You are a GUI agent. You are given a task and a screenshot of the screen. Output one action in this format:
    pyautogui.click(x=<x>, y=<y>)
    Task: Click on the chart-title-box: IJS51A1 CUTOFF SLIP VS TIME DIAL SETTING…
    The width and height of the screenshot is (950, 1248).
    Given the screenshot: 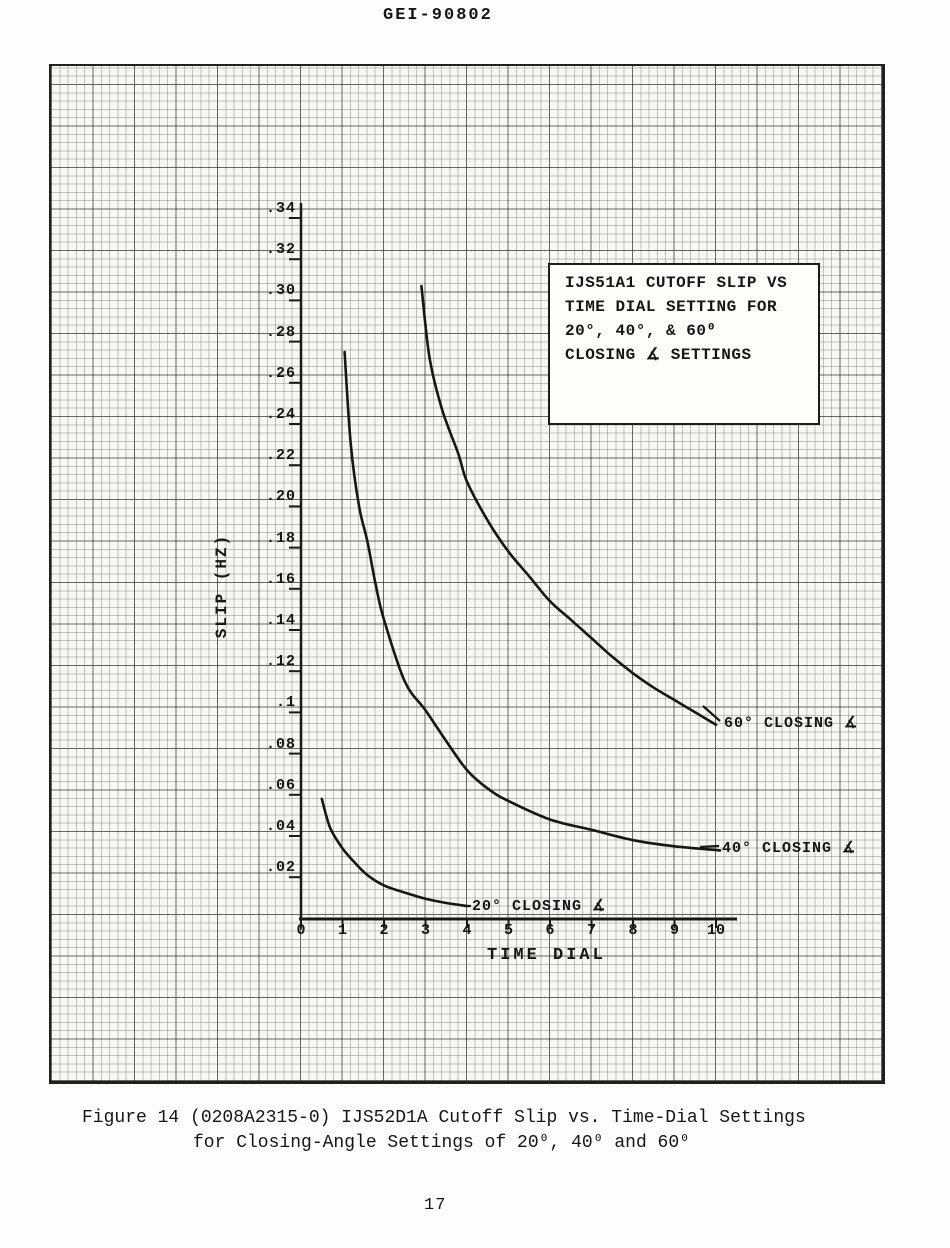 What is the action you would take?
    pyautogui.click(x=684, y=344)
    